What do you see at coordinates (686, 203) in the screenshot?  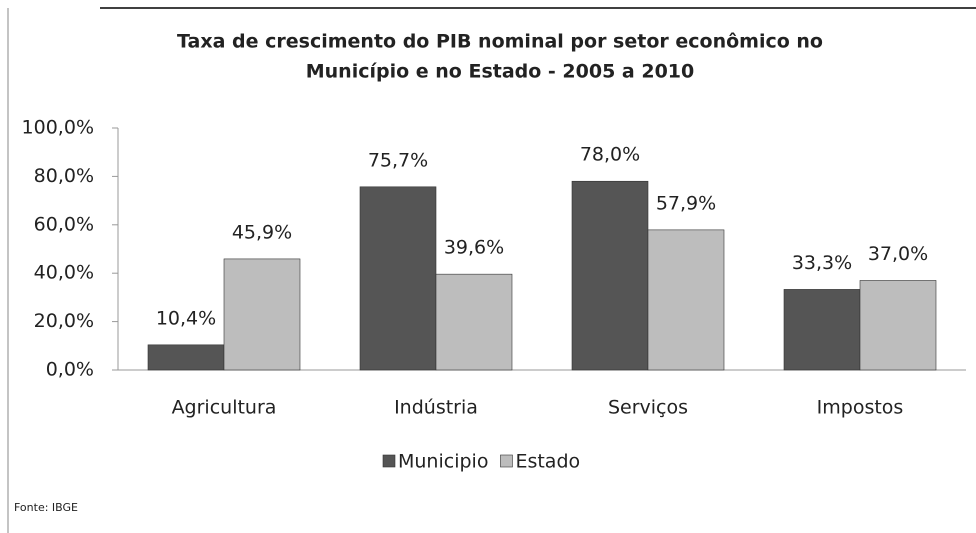 I see `value-label: 57,9%` at bounding box center [686, 203].